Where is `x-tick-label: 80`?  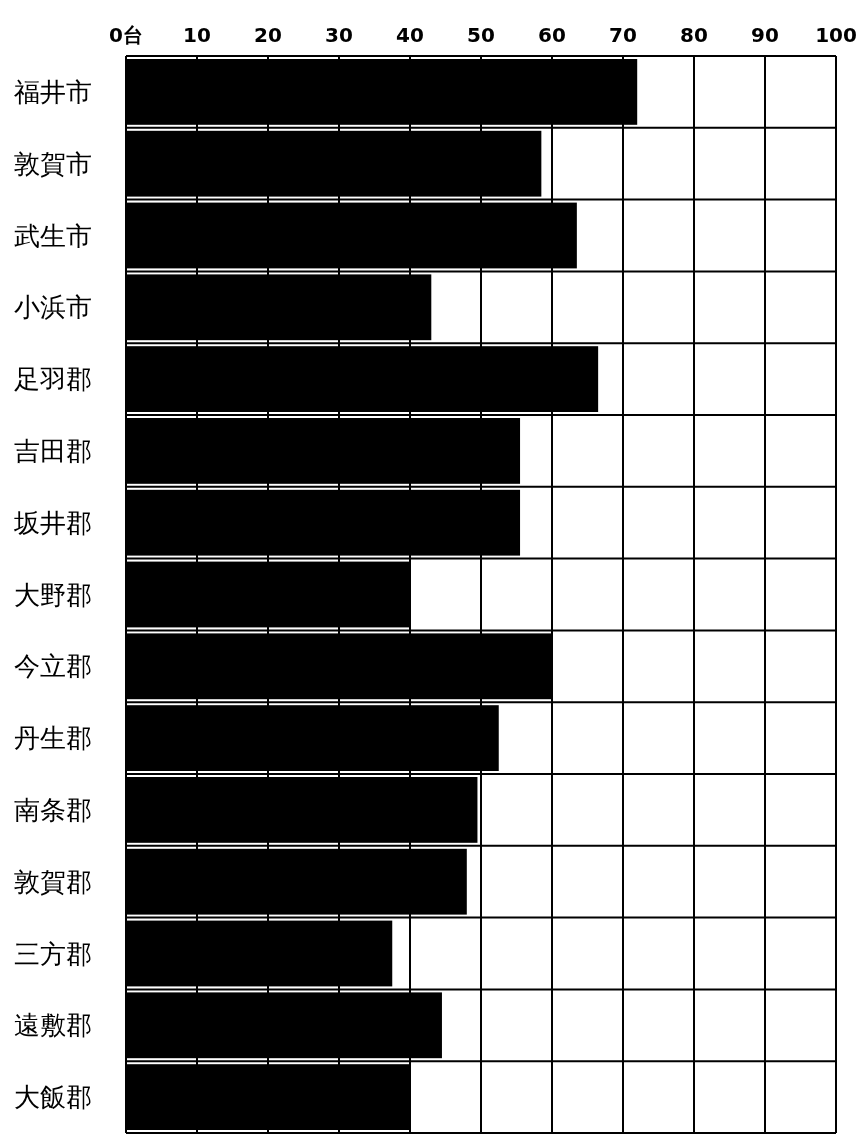
x-tick-label: 80 is located at coordinates (694, 35).